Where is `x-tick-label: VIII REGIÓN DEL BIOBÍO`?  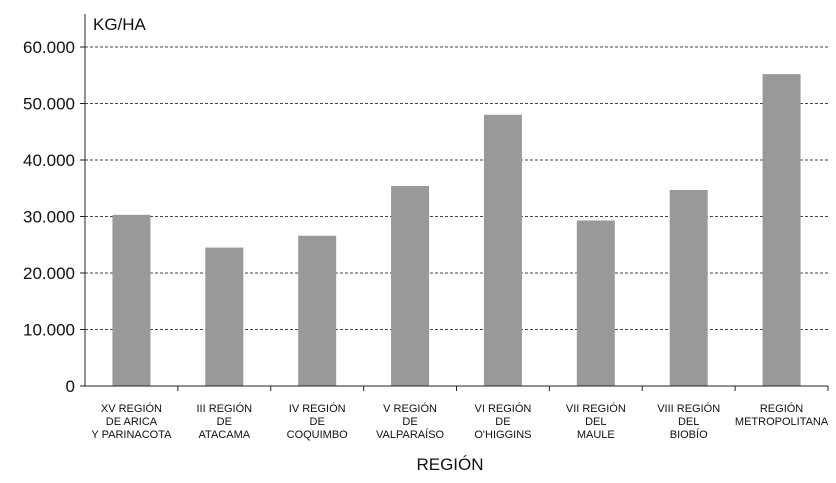 x-tick-label: VIII REGIÓN DEL BIOBÍO is located at coordinates (688, 421).